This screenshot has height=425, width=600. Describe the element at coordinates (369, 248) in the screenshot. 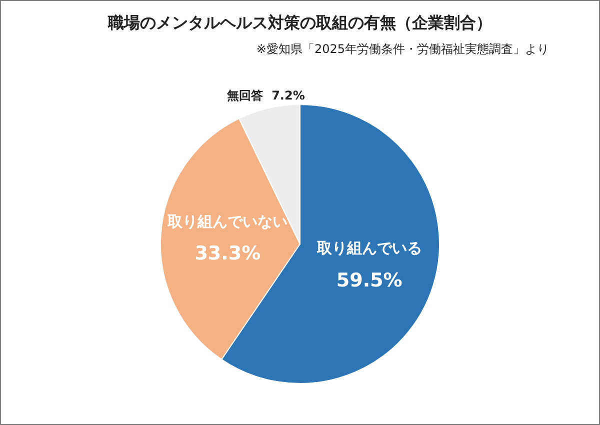

I see `slice-label: 取り組んでいる` at that location.